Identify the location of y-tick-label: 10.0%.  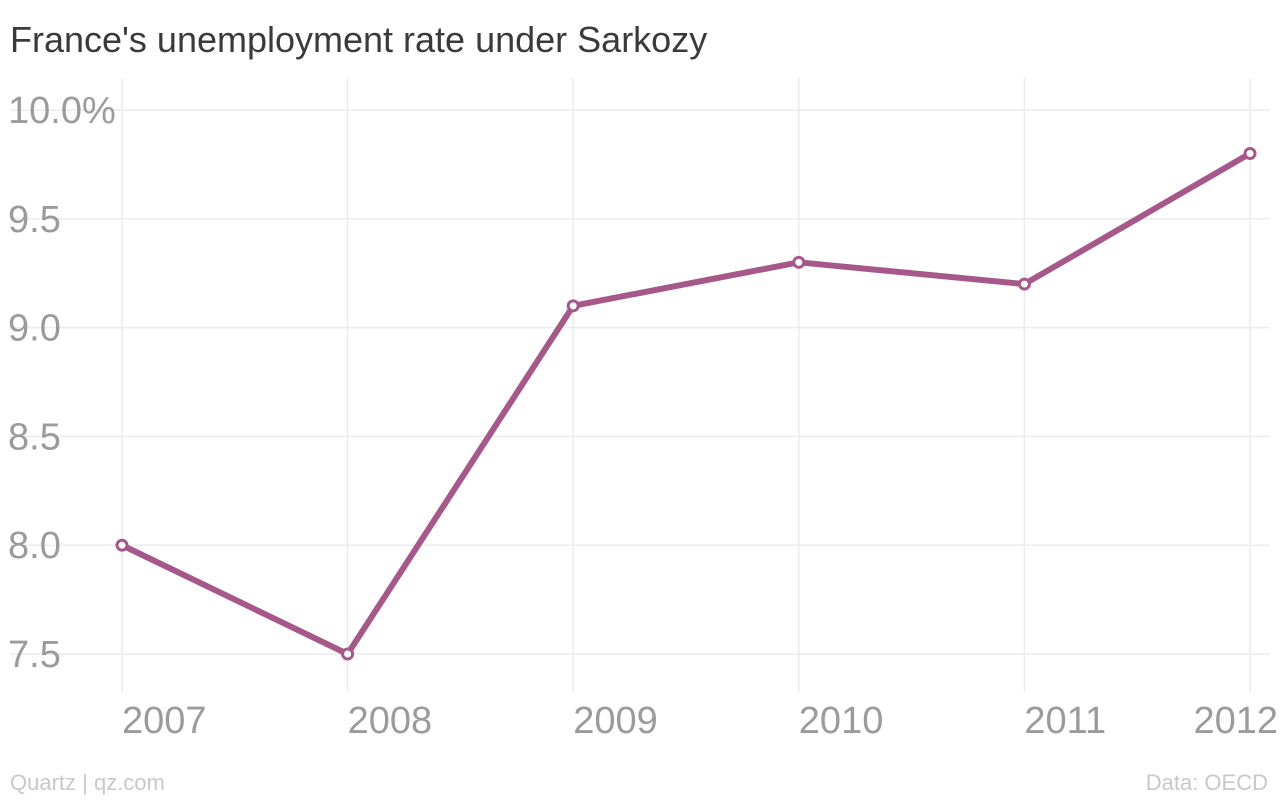
(62, 111).